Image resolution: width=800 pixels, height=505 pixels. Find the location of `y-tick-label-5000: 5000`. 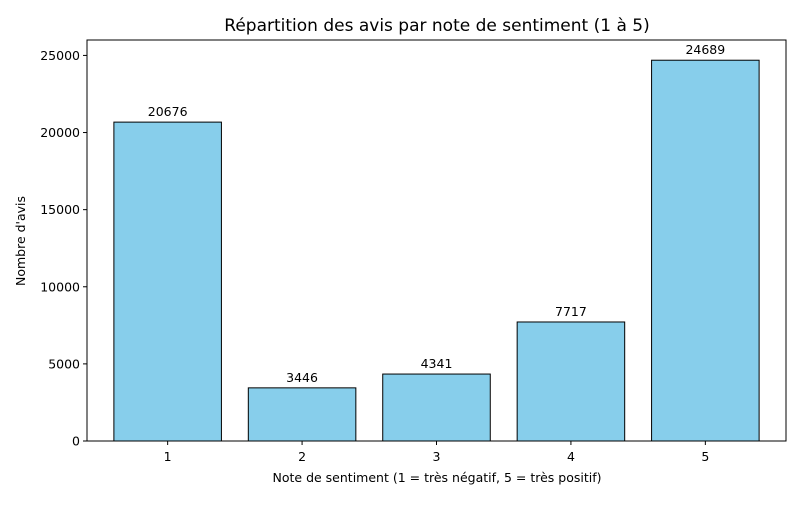

y-tick-label-5000: 5000 is located at coordinates (64, 363).